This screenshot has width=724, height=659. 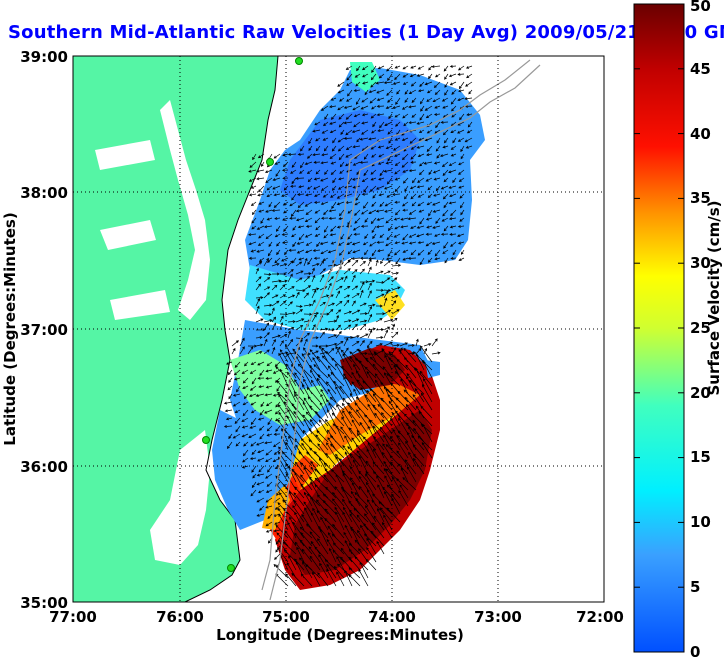 What do you see at coordinates (392, 617) in the screenshot?
I see `x-tick-label: 74:00` at bounding box center [392, 617].